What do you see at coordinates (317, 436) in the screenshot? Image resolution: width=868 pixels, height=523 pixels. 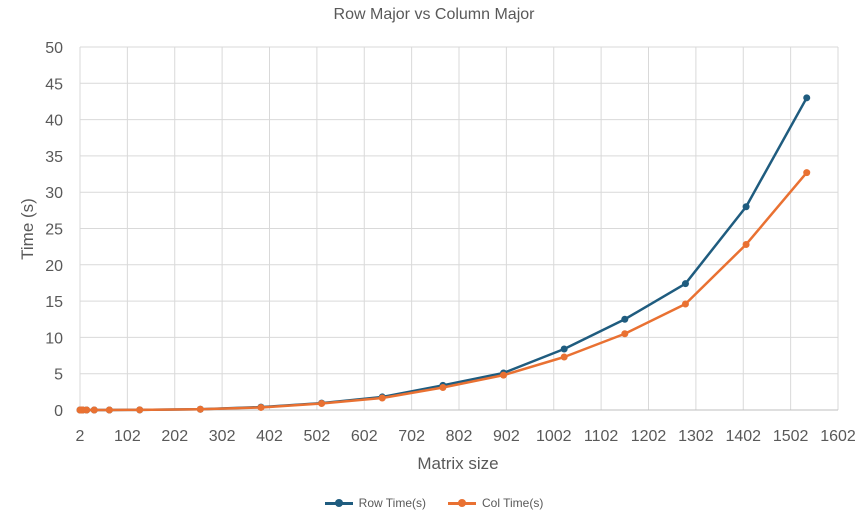 I see `x-tick-label: 502` at bounding box center [317, 436].